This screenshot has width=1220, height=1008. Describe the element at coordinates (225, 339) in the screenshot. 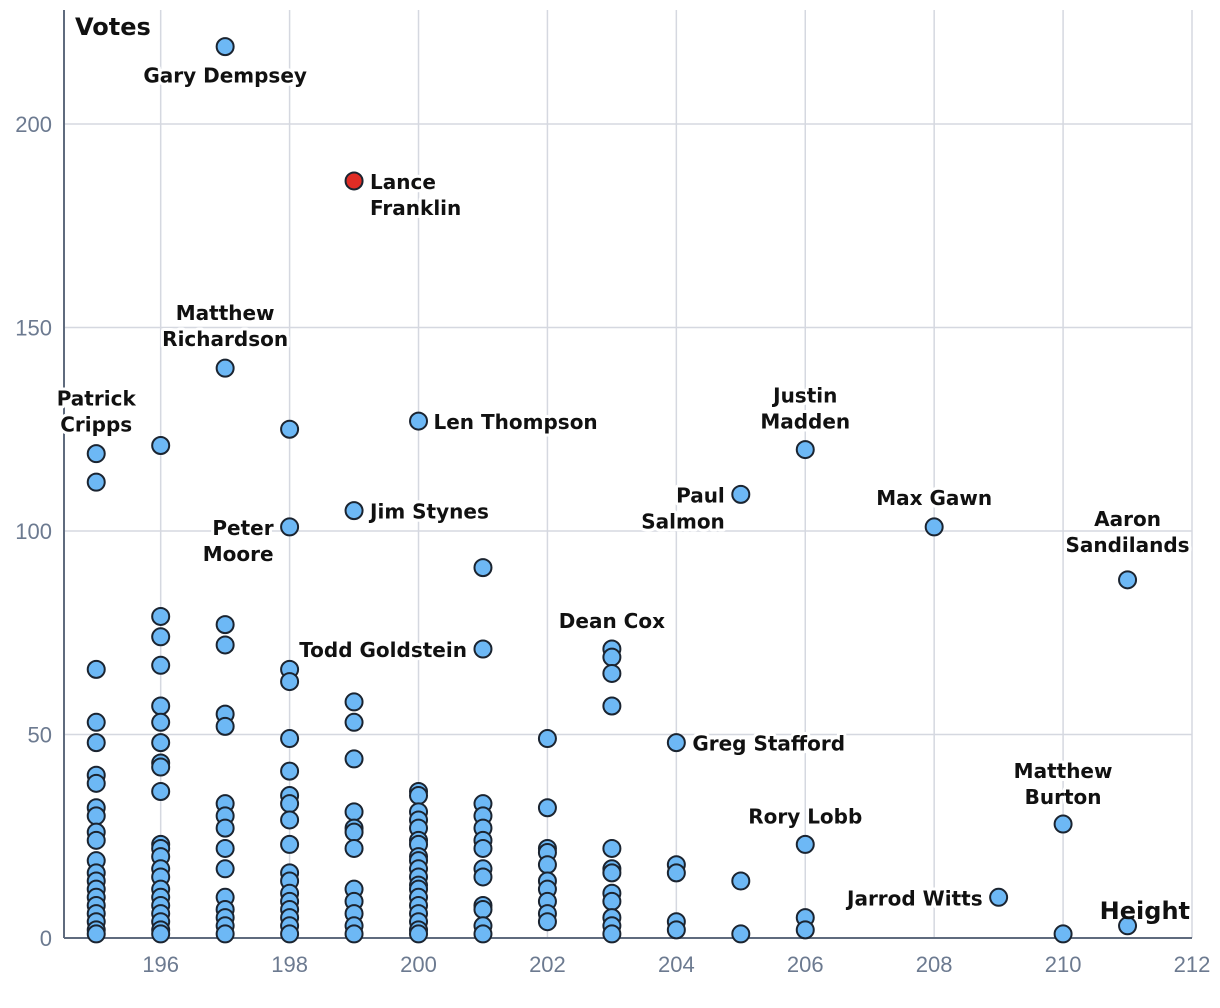

I see `annotation-line: Richardson` at that location.